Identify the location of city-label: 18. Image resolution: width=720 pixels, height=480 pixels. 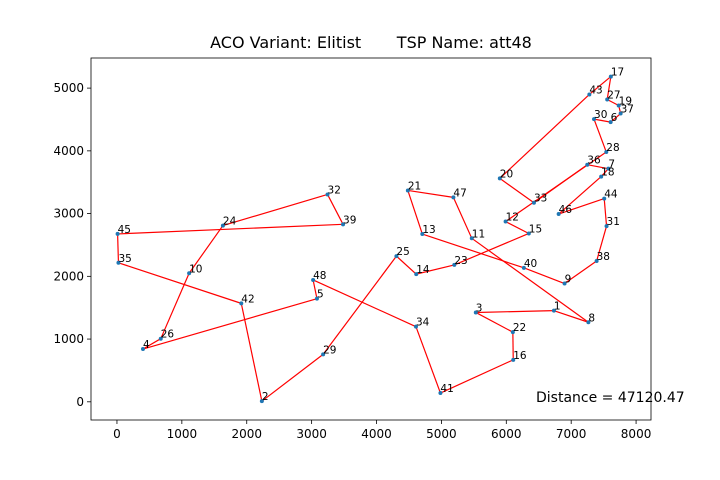
(607, 173).